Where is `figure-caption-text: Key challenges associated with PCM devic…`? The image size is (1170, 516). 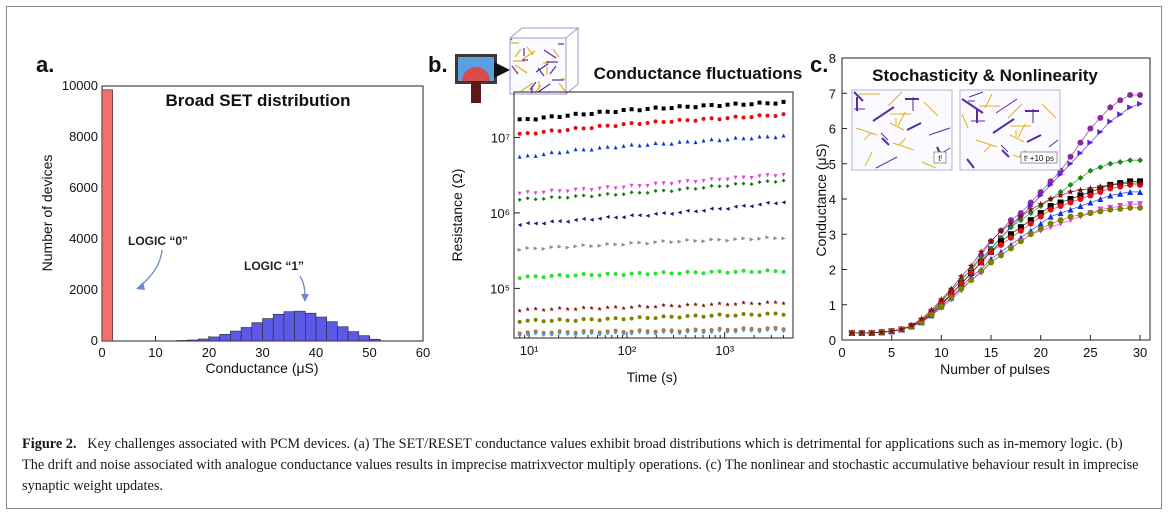 figure-caption-text: Key challenges associated with PCM devic… is located at coordinates (580, 465).